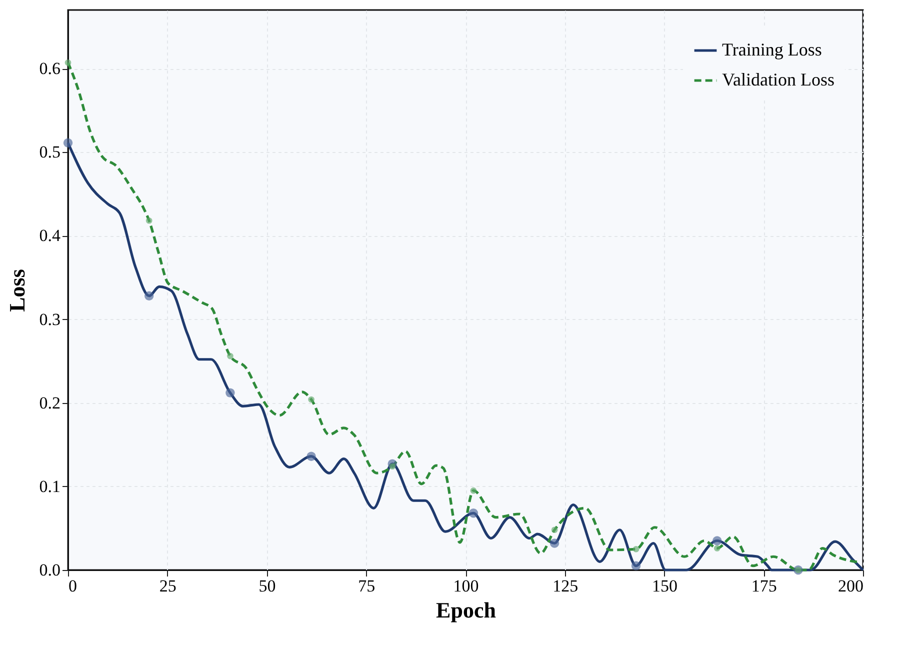 This screenshot has height=666, width=901. Describe the element at coordinates (49, 68) in the screenshot. I see `y-tick-label: 0.6` at that location.